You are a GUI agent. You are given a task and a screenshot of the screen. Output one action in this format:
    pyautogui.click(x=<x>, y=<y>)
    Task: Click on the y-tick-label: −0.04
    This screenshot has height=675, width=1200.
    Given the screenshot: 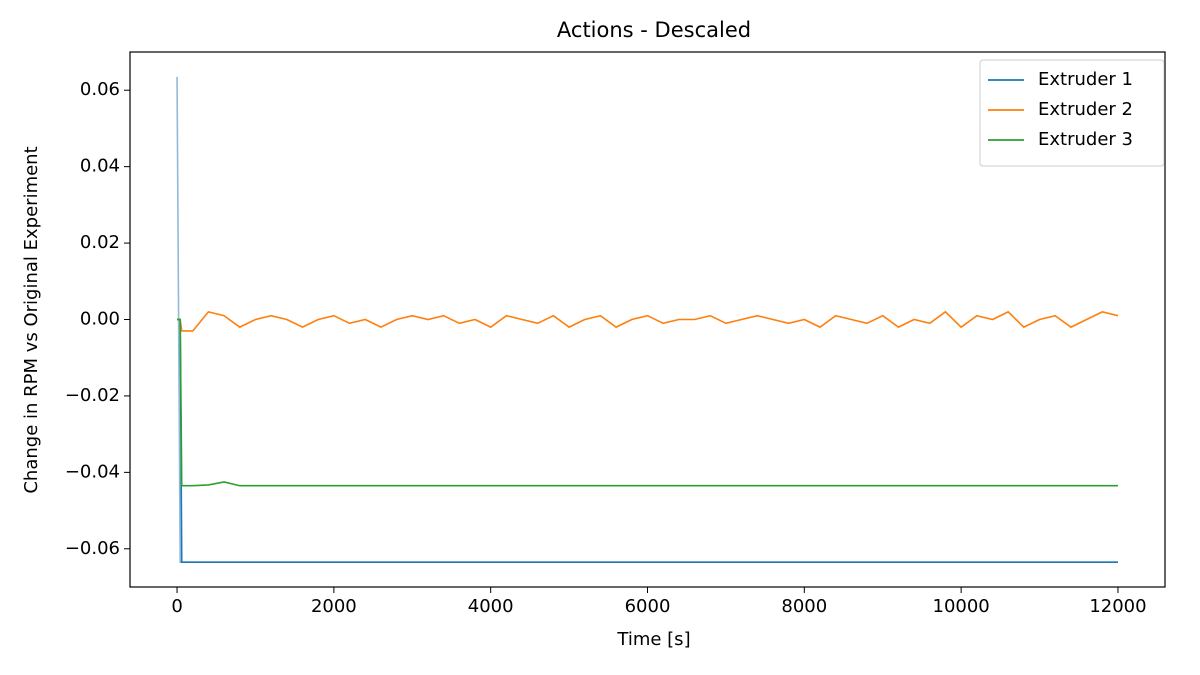 What is the action you would take?
    pyautogui.click(x=92, y=471)
    